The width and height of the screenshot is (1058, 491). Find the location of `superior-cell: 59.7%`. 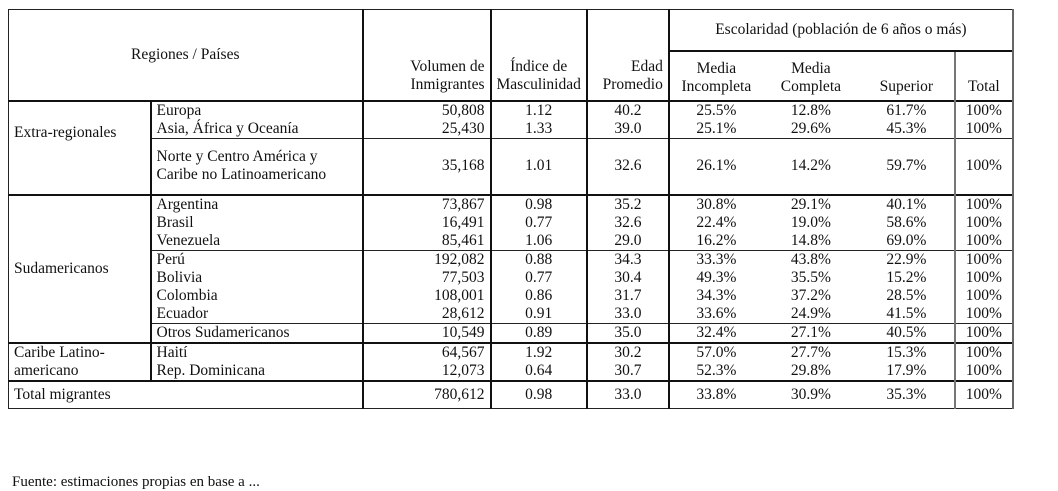

superior-cell: 59.7% is located at coordinates (906, 166).